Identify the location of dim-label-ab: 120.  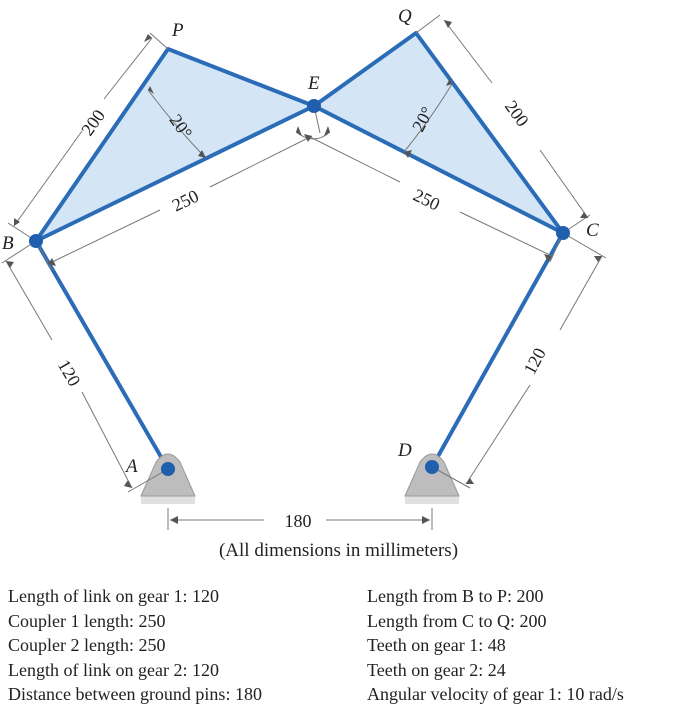
(69, 372).